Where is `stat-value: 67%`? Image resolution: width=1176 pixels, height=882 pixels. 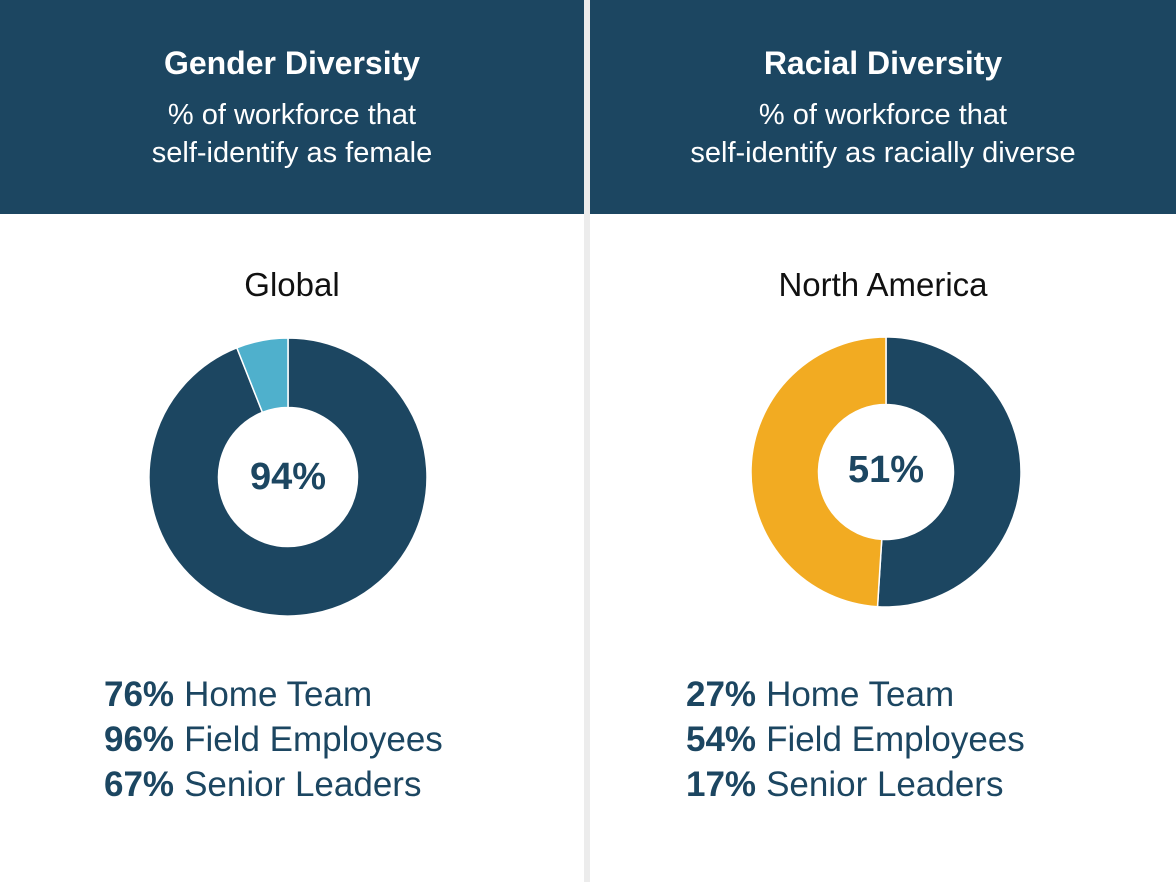 stat-value: 67% is located at coordinates (139, 784).